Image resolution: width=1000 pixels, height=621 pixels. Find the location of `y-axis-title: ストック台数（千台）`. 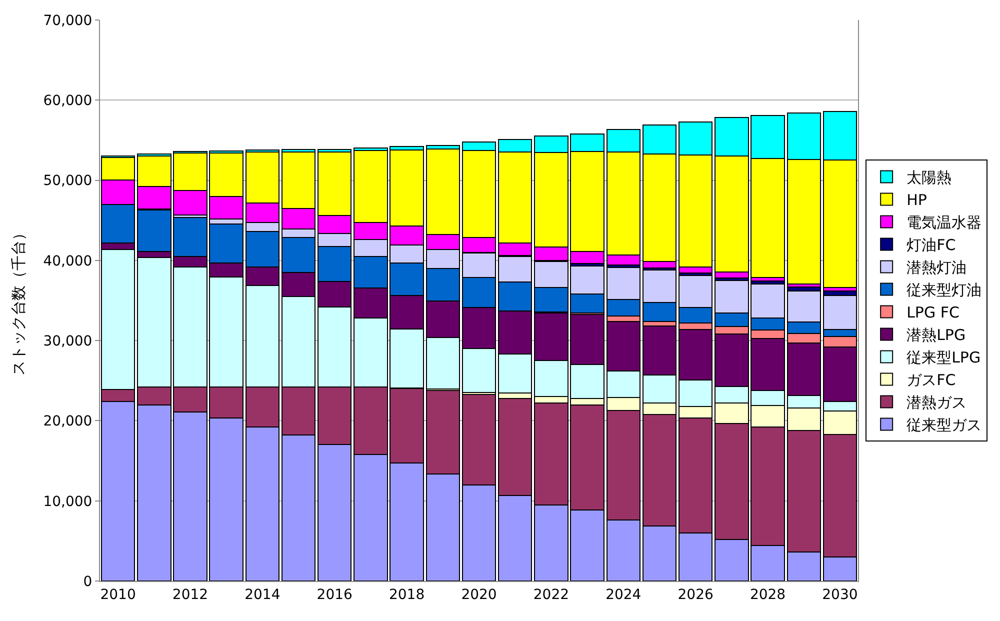

y-axis-title: ストック台数（千台） is located at coordinates (18, 301).